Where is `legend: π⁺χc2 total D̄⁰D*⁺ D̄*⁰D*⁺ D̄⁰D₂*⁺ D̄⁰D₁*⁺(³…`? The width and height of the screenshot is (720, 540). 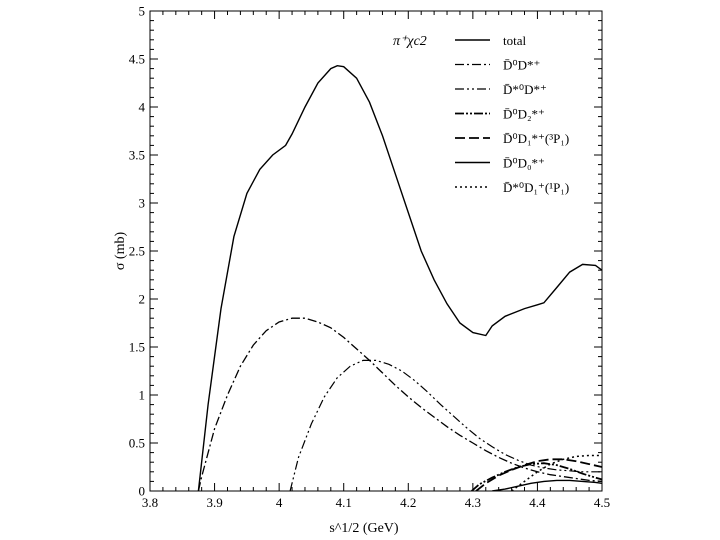 legend: π⁺χc2 total D̄⁰D*⁺ D̄*⁰D*⁺ D̄⁰D₂*⁺ D̄⁰D₁*⁺(³… is located at coordinates (481, 114).